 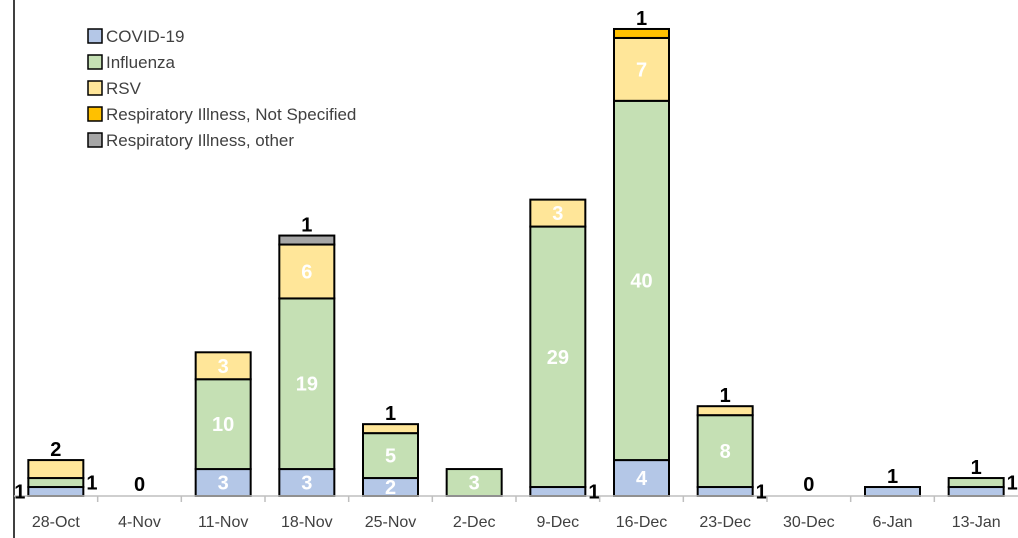 What do you see at coordinates (557, 522) in the screenshot?
I see `x-tick-label-9-dec: 9-Dec` at bounding box center [557, 522].